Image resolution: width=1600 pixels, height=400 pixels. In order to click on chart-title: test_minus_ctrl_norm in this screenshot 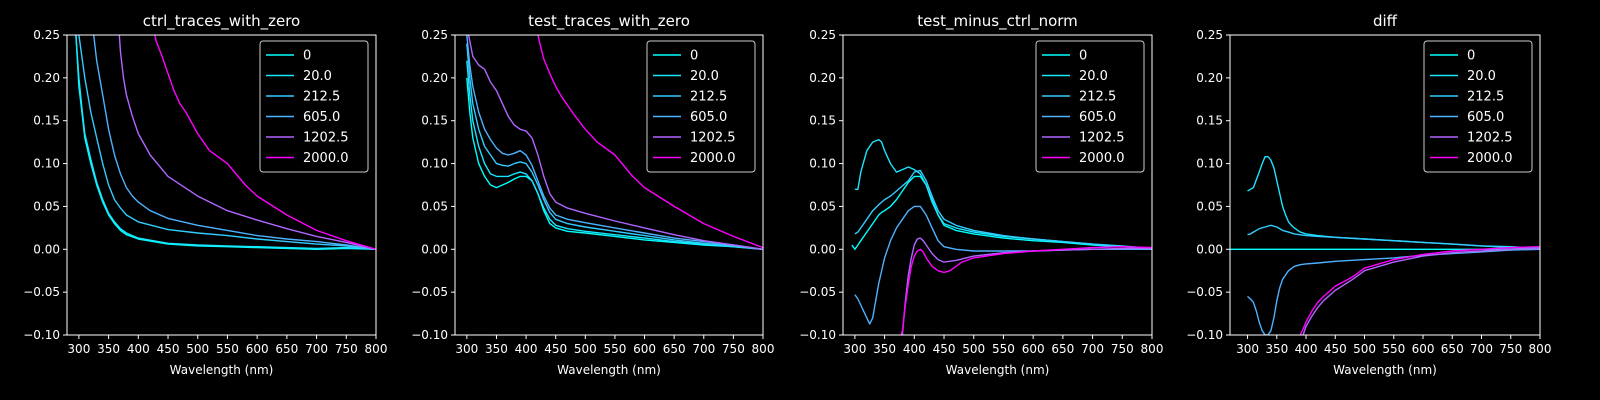, I will do `click(997, 21)`.